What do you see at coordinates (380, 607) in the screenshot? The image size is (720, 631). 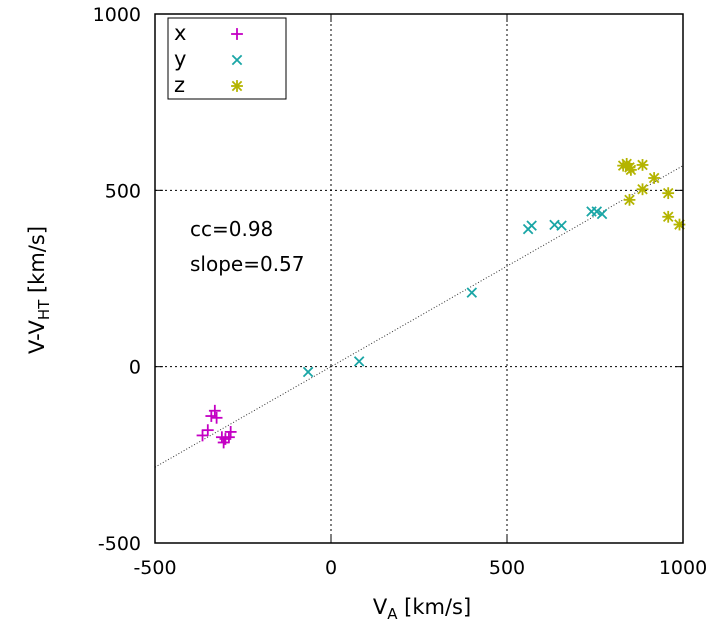 I see `x-axis-label-main: V` at bounding box center [380, 607].